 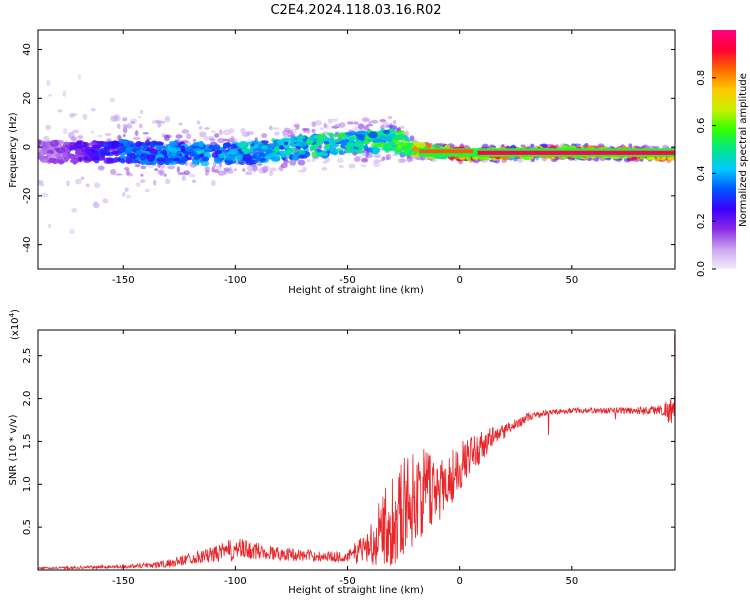 I want to click on colorbar-ticks: 0.0 0.2 0.4 0.6 0.8, so click(x=706, y=173).